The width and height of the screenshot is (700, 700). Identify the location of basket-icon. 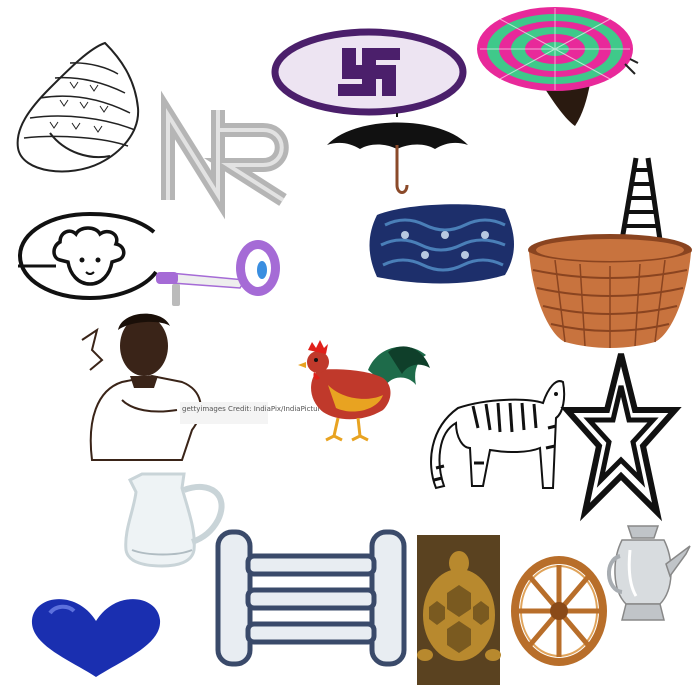
(610, 291).